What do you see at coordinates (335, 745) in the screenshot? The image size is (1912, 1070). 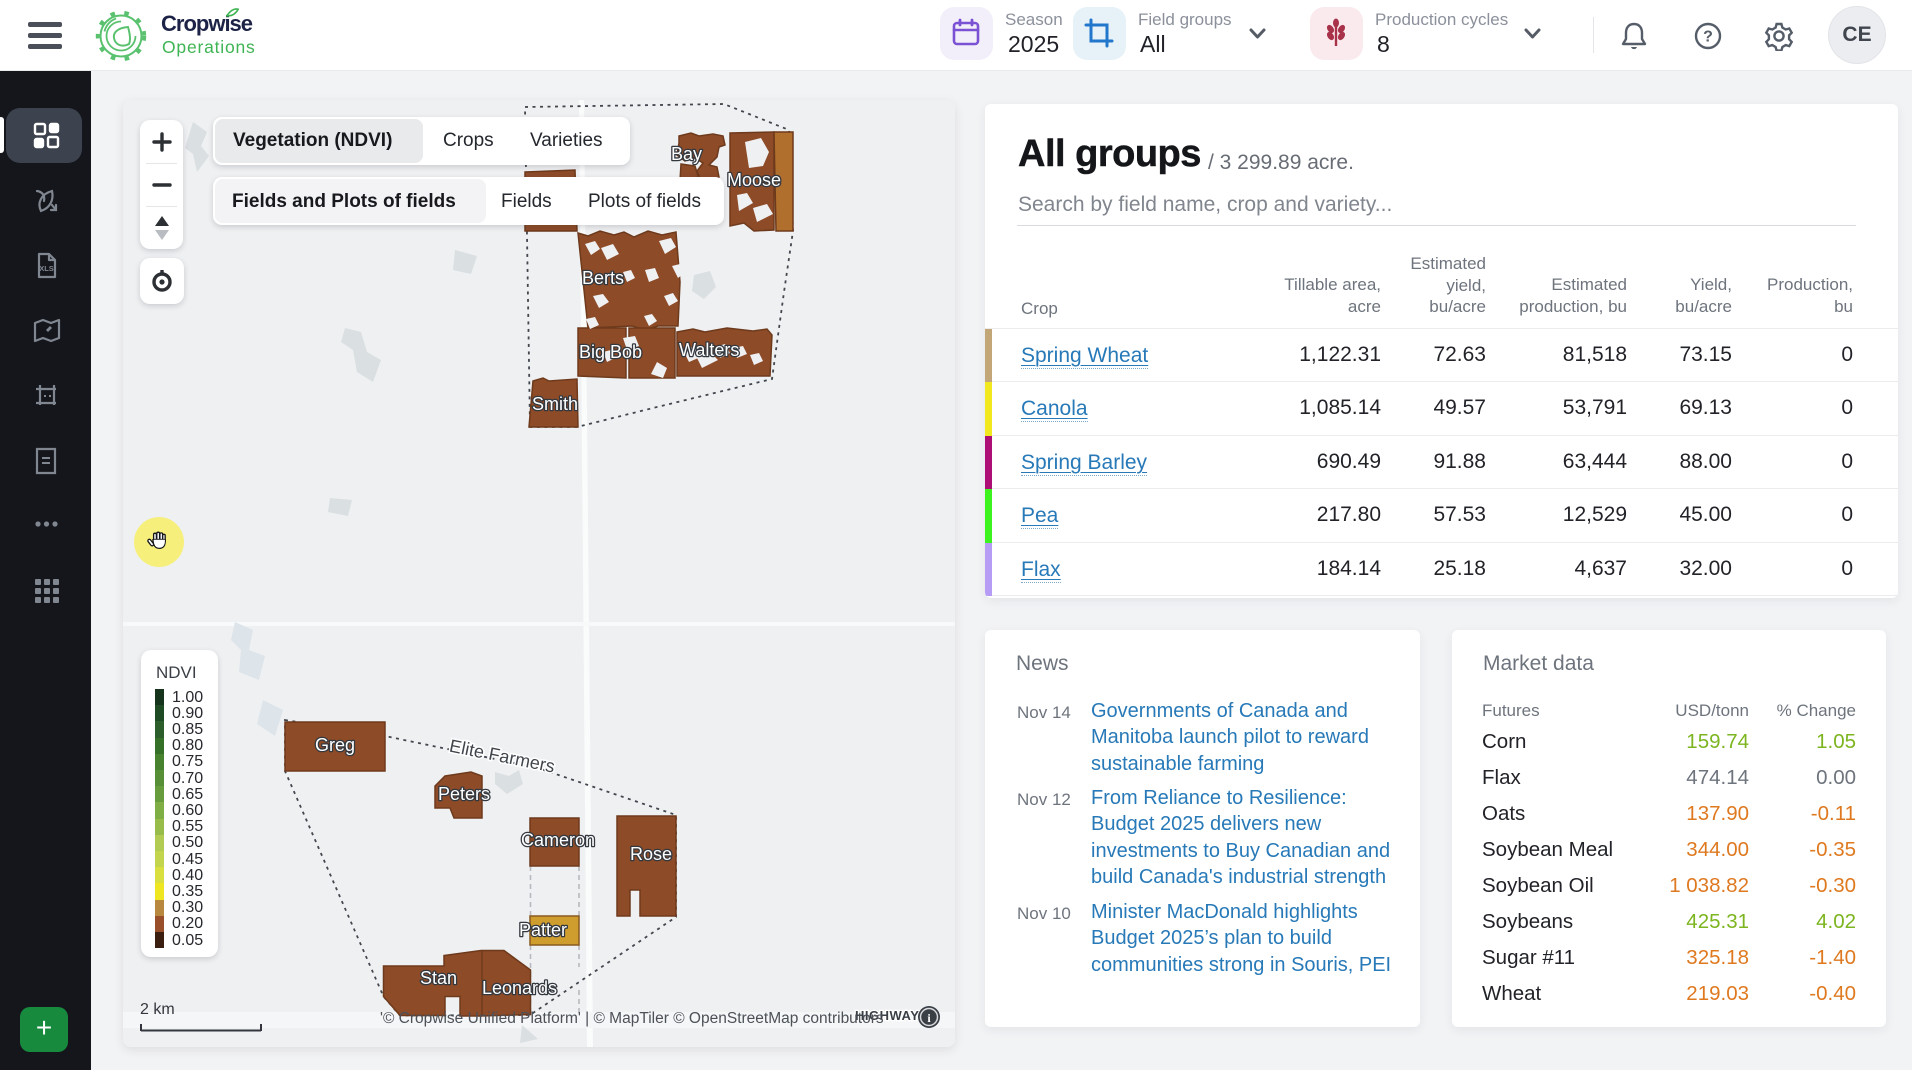 I see `svg-text: Greg` at bounding box center [335, 745].